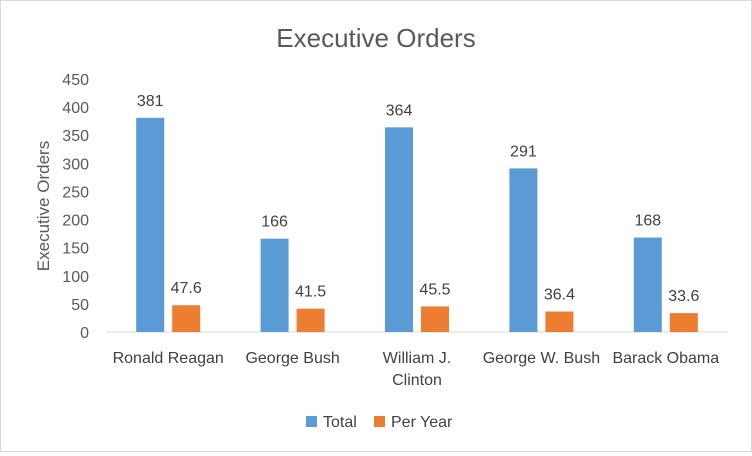  I want to click on data-label: 33.6, so click(683, 296).